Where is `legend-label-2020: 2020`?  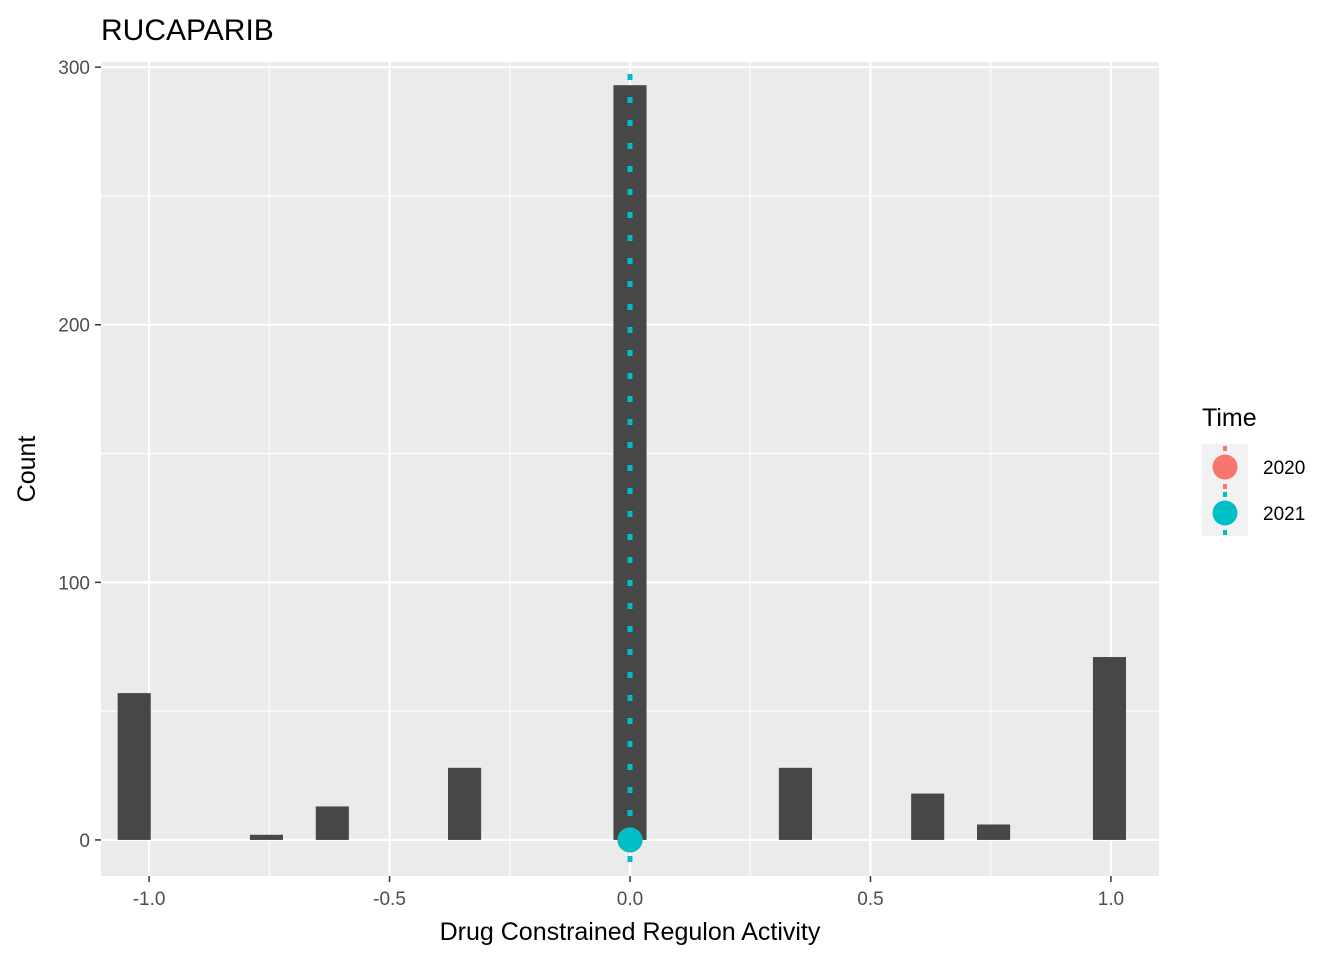
legend-label-2020: 2020 is located at coordinates (1284, 468).